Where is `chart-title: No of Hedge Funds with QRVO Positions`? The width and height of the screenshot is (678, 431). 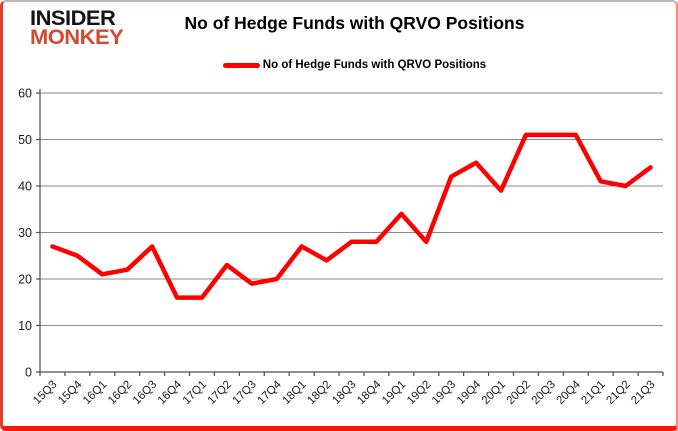
chart-title: No of Hedge Funds with QRVO Positions is located at coordinates (354, 23).